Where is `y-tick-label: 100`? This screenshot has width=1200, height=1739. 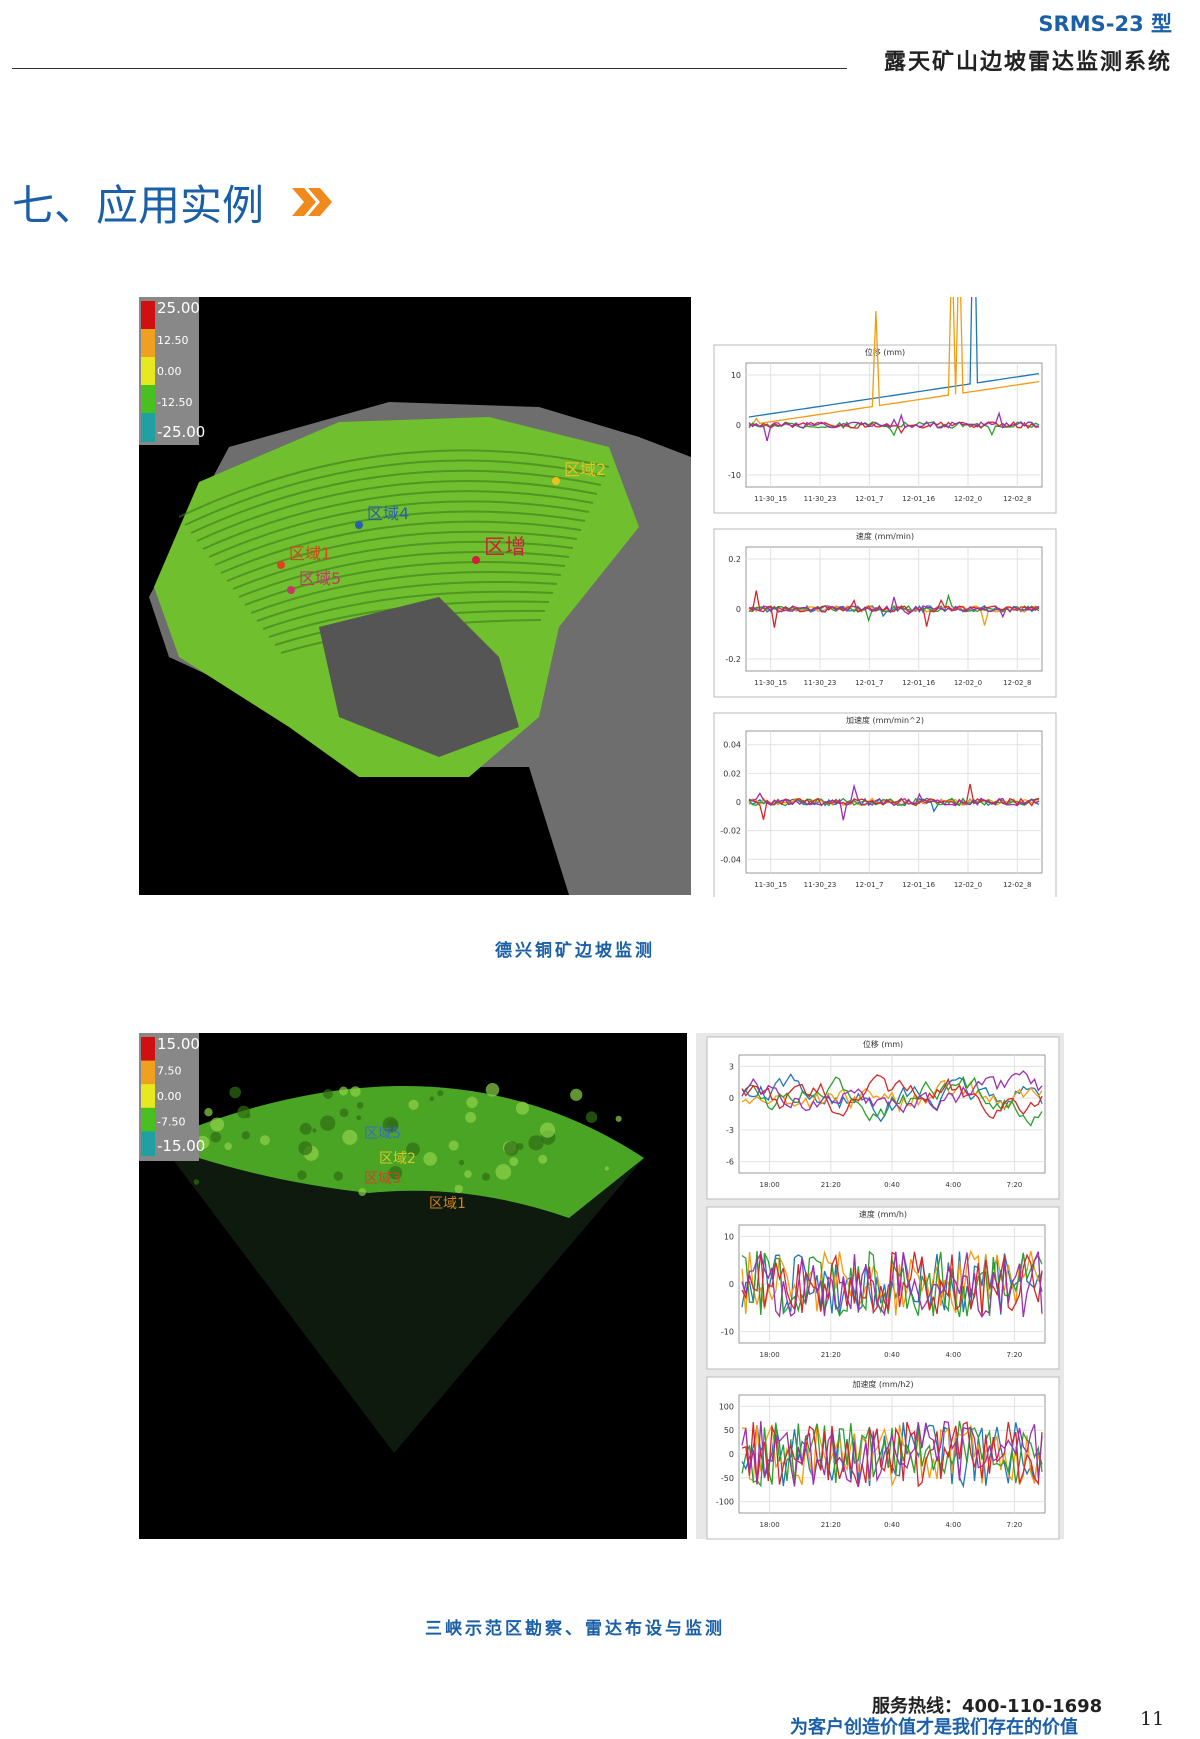
y-tick-label: 100 is located at coordinates (726, 1406).